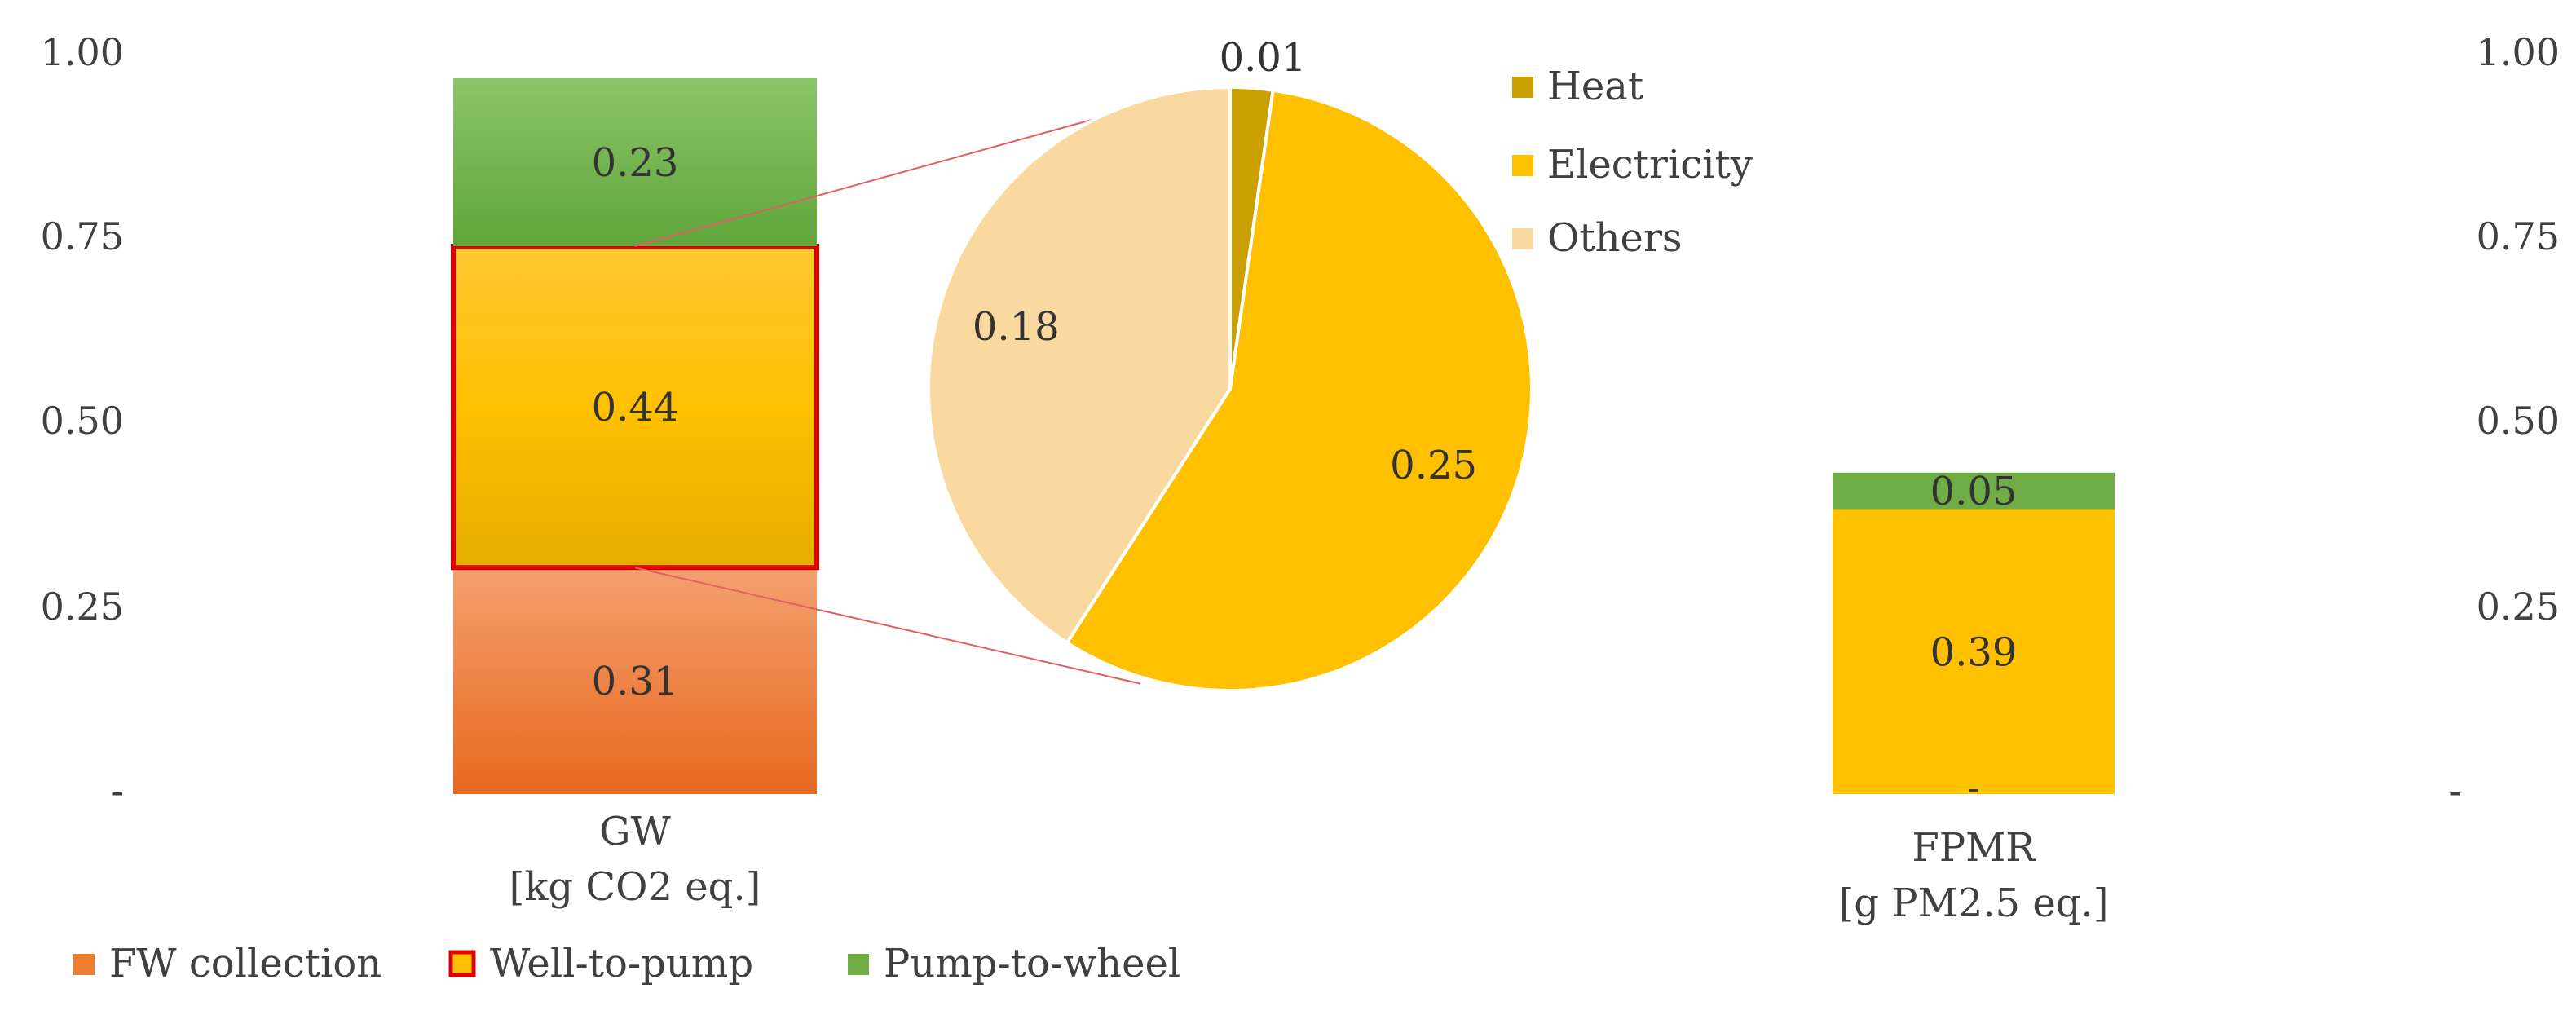  Describe the element at coordinates (1522, 87) in the screenshot. I see `legend-swatch-heat` at that location.